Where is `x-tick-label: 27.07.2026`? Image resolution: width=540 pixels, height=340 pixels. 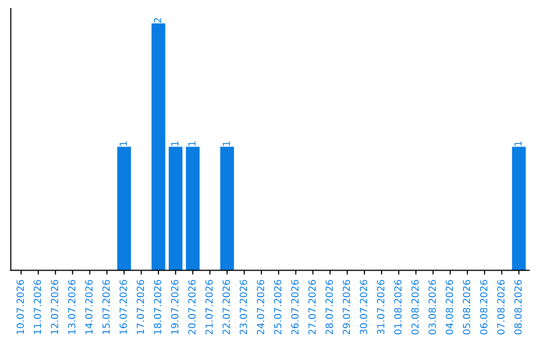
x-tick-label: 27.07.2026 is located at coordinates (312, 307).